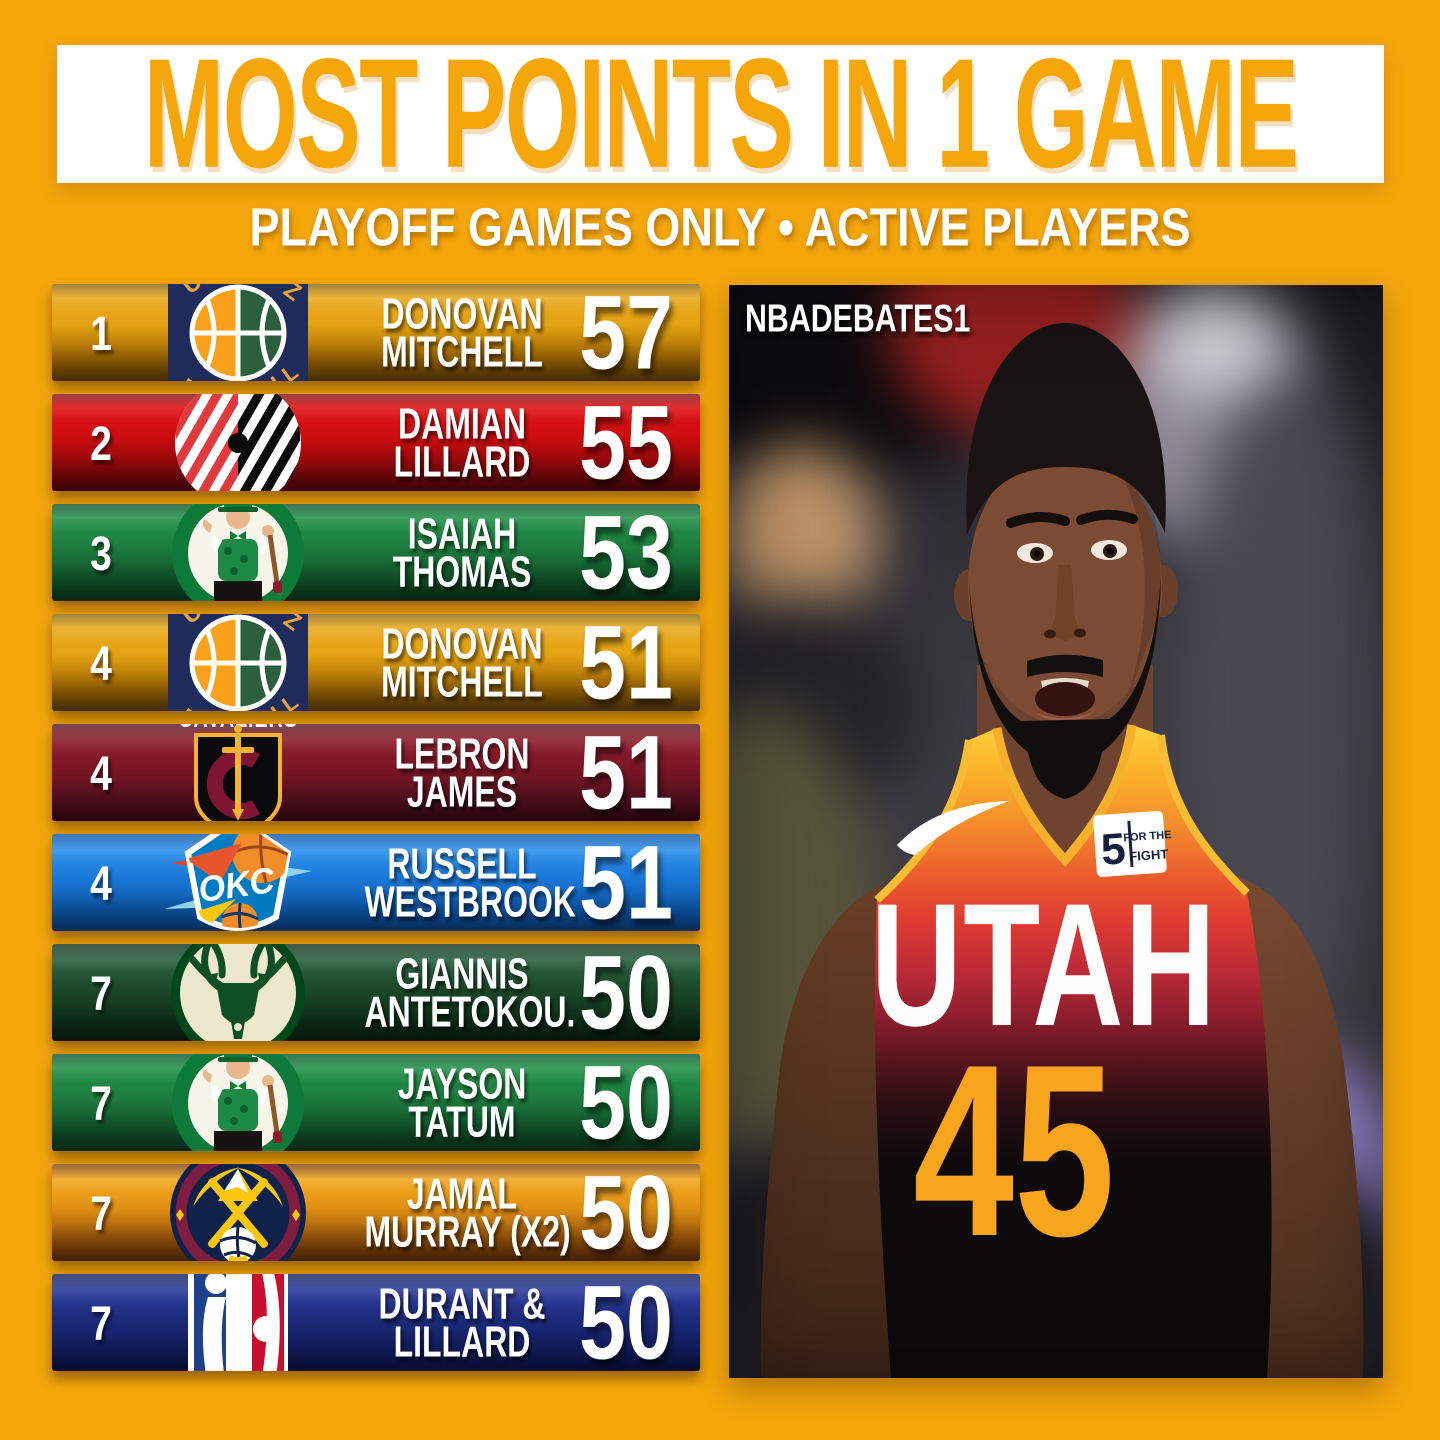 The height and width of the screenshot is (1440, 1440). Describe the element at coordinates (626, 332) in the screenshot. I see `points-value: 57` at that location.